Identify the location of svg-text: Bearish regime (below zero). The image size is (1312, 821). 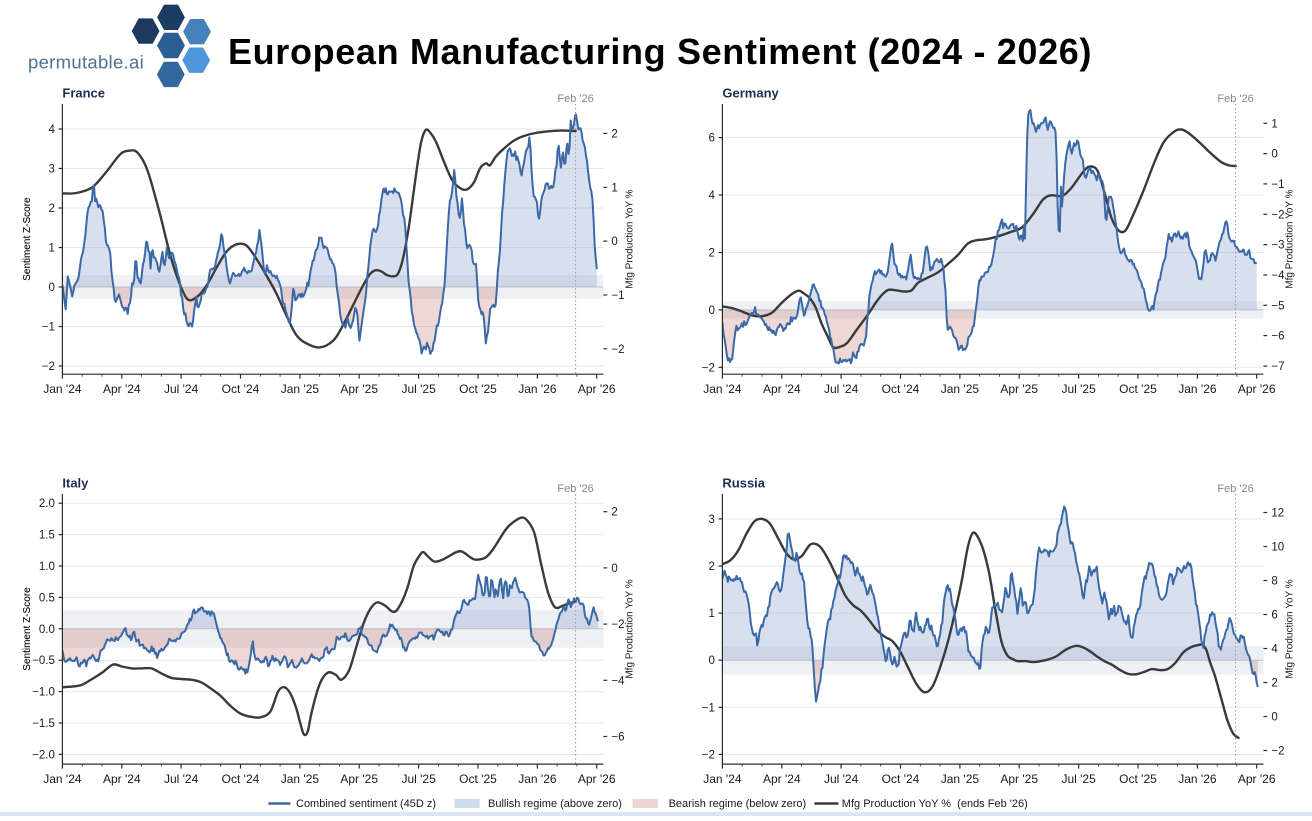
(738, 804).